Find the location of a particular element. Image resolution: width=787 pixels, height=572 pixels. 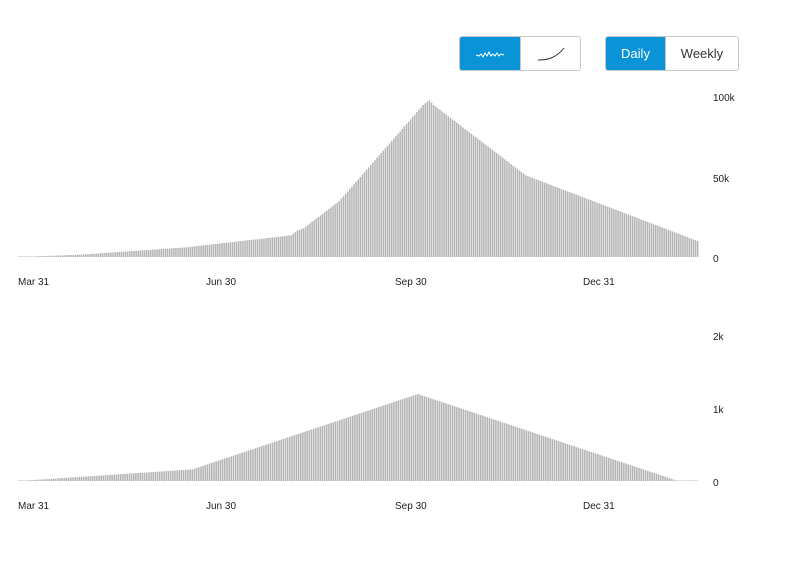

deaths-y-tick-label: 0 is located at coordinates (716, 483).